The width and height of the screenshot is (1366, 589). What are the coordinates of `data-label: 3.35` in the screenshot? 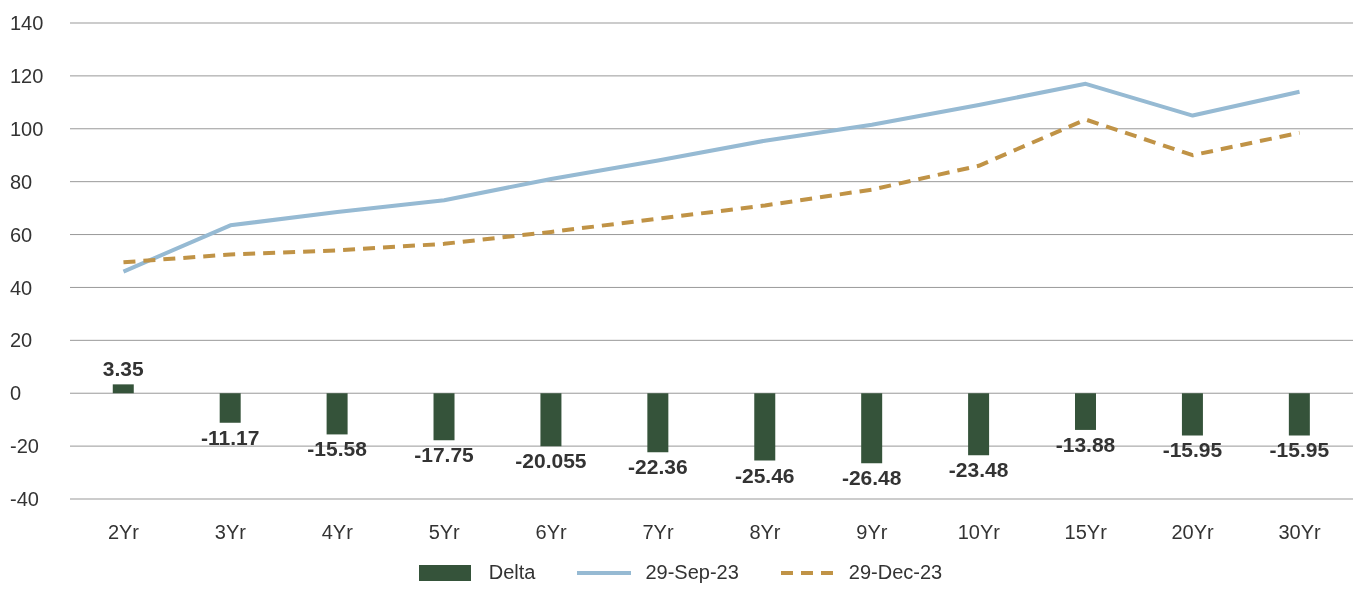 It's located at (123, 369).